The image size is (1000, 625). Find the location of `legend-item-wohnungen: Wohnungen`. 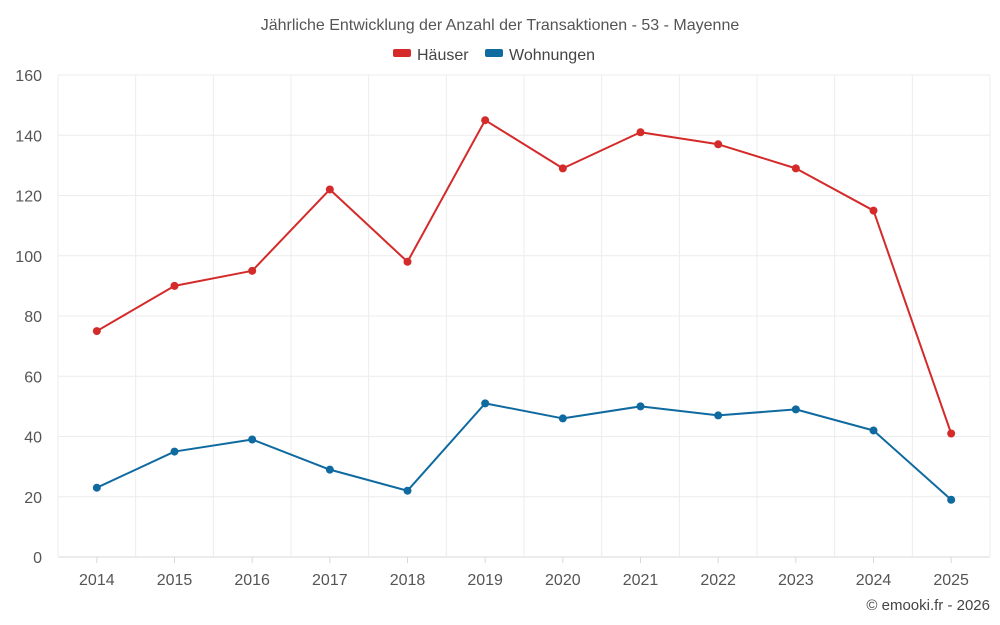

legend-item-wohnungen: Wohnungen is located at coordinates (540, 55).